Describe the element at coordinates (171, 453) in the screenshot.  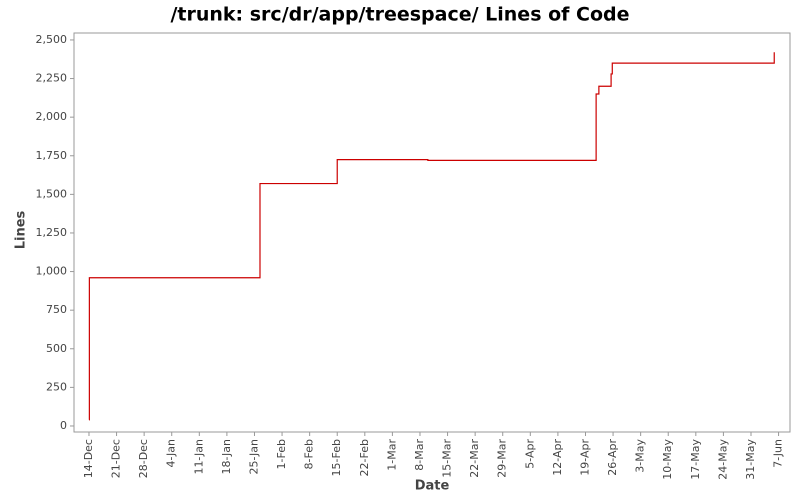
I see `x-tick-label: 4-Jan` at that location.